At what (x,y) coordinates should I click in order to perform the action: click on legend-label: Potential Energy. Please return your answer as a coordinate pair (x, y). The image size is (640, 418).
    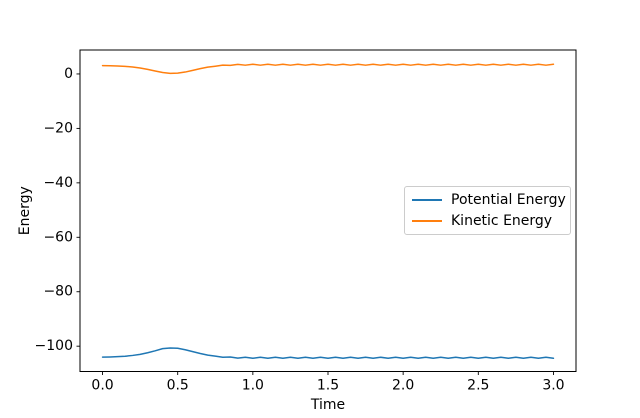
    Looking at the image, I should click on (508, 200).